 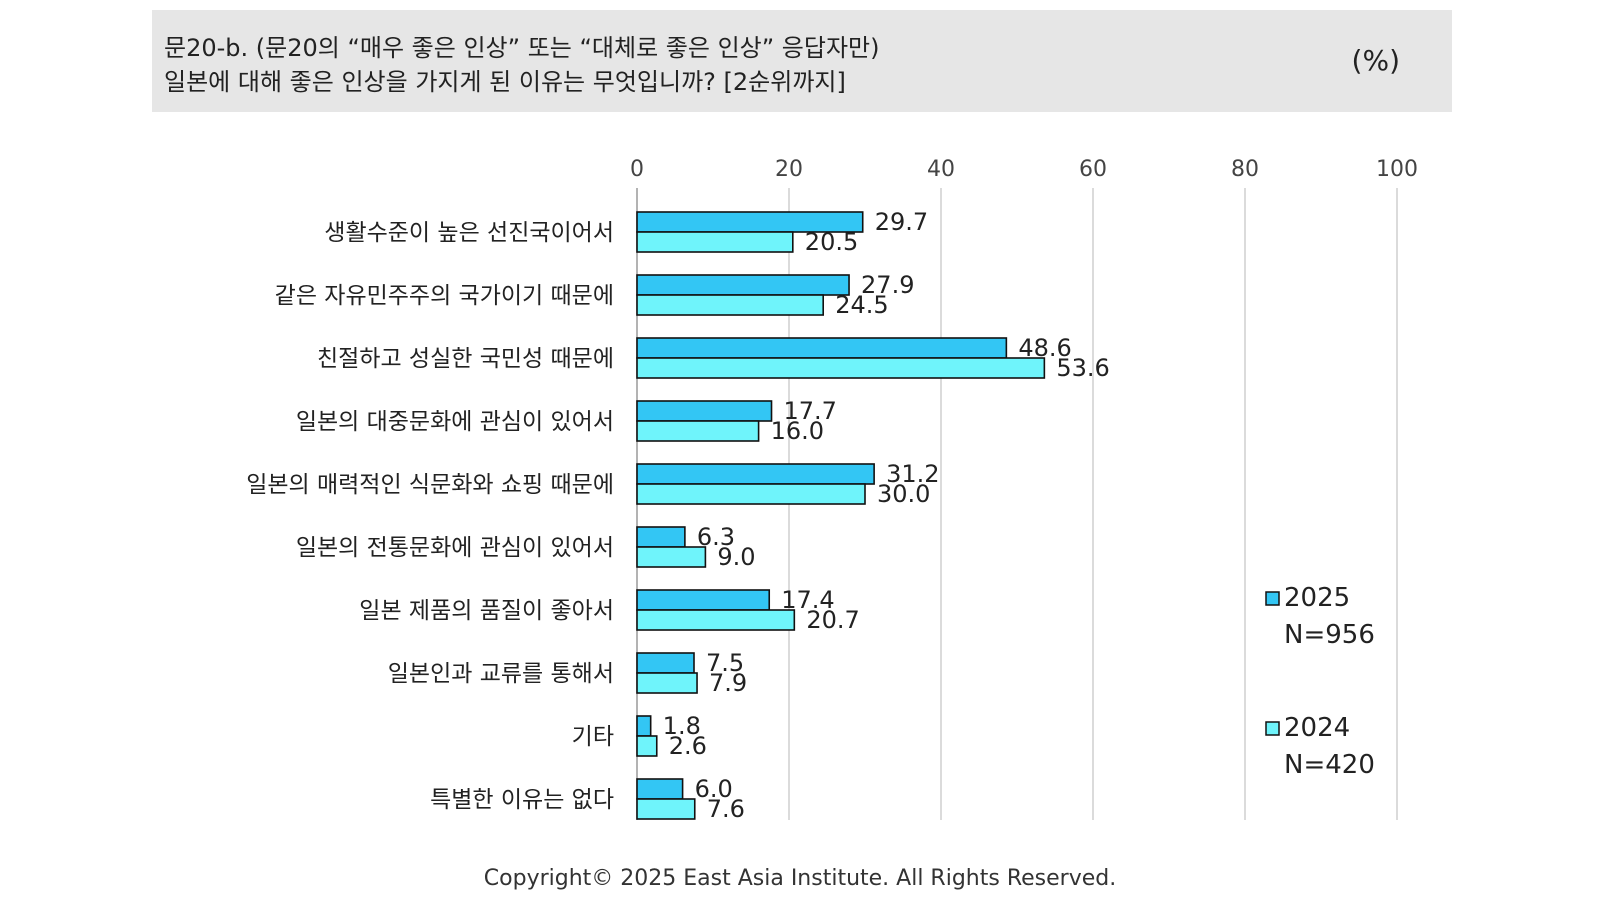 What do you see at coordinates (887, 285) in the screenshot?
I see `data-label-2025: 27.9` at bounding box center [887, 285].